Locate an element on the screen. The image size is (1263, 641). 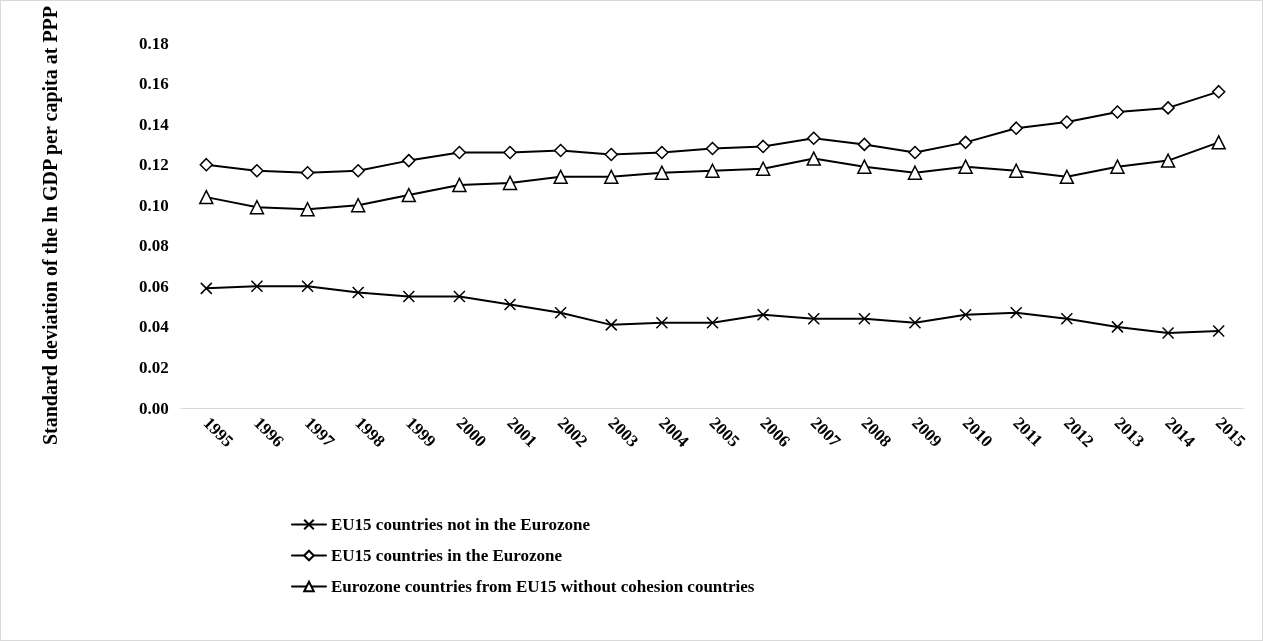
legend-label: EU15 countries not in the Eurozone is located at coordinates (461, 524).